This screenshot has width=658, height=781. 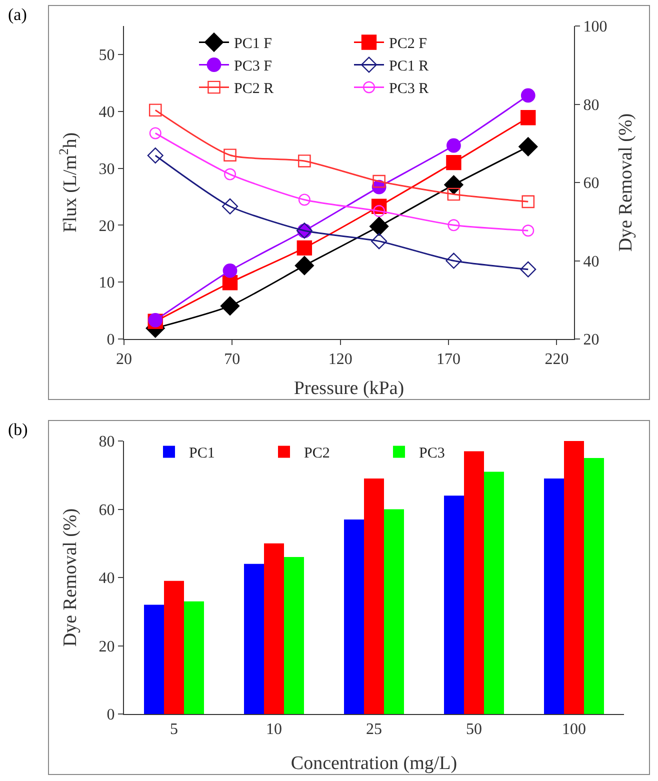 I want to click on x-tick-label: 25, so click(x=374, y=729).